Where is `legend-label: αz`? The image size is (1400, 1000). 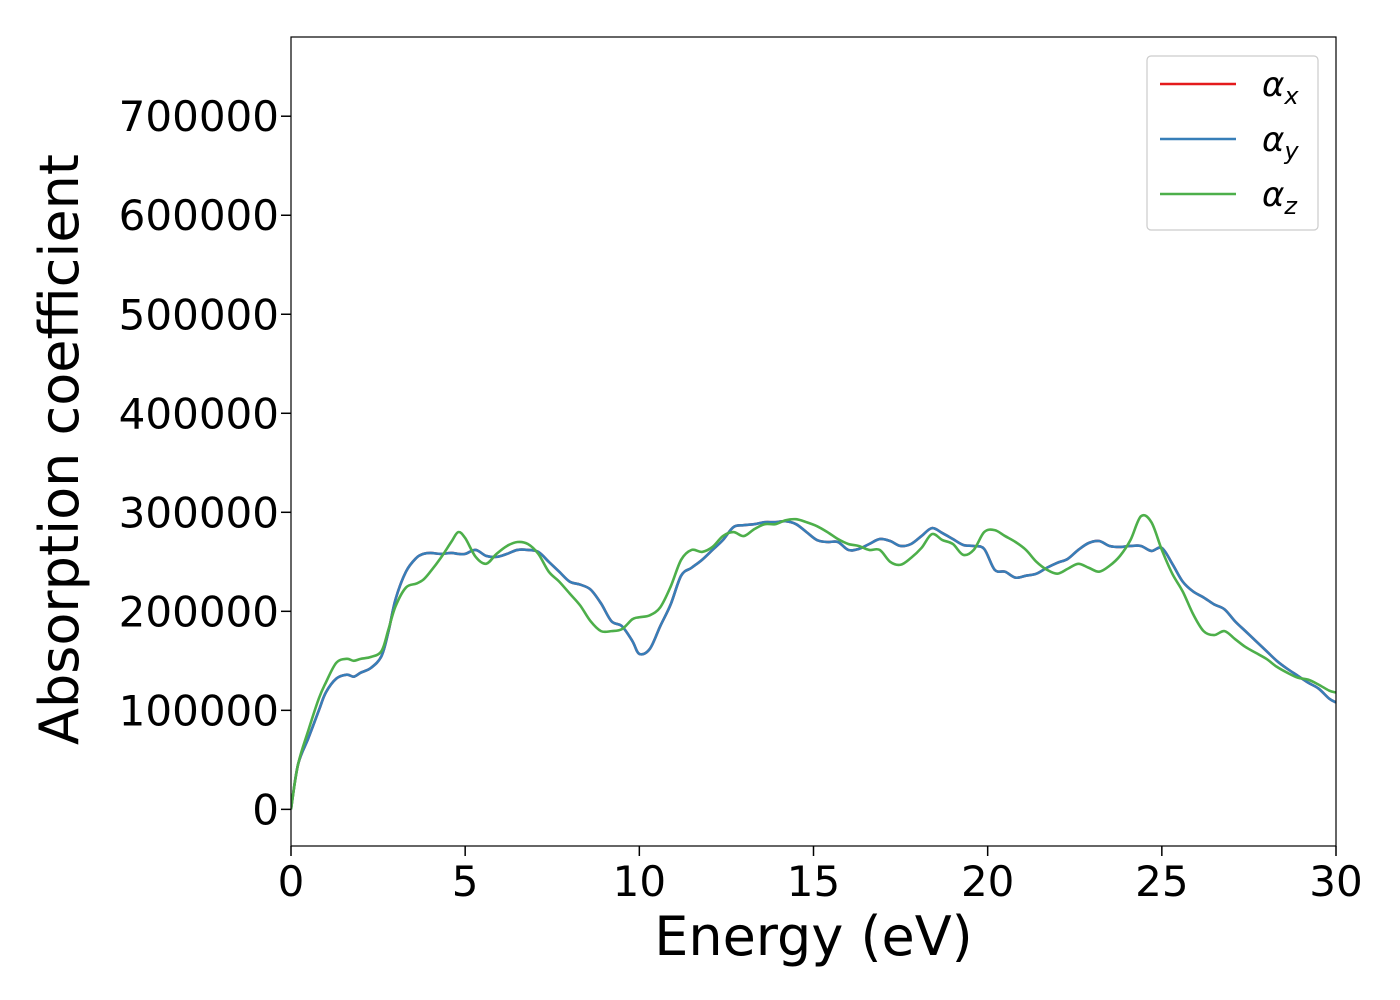 legend-label: αz is located at coordinates (1280, 197).